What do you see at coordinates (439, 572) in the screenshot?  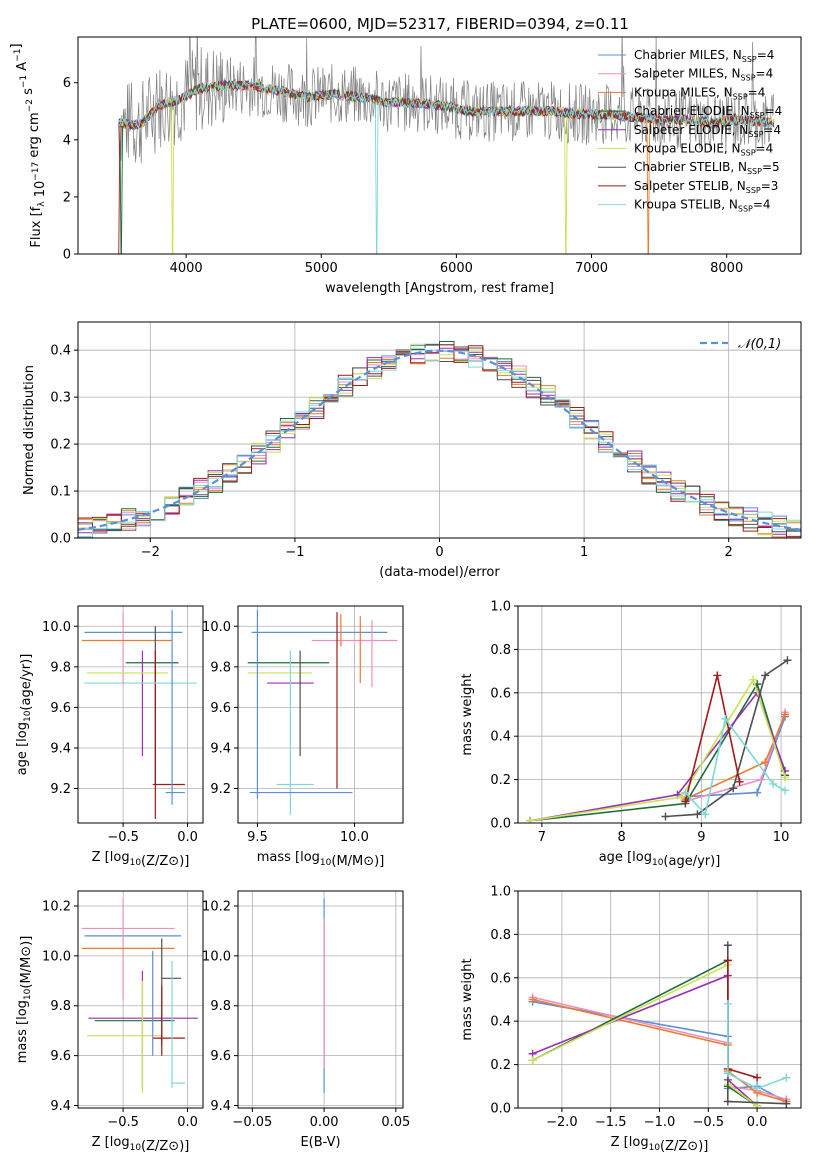 I see `x-axis-label: (data-model)/error` at bounding box center [439, 572].